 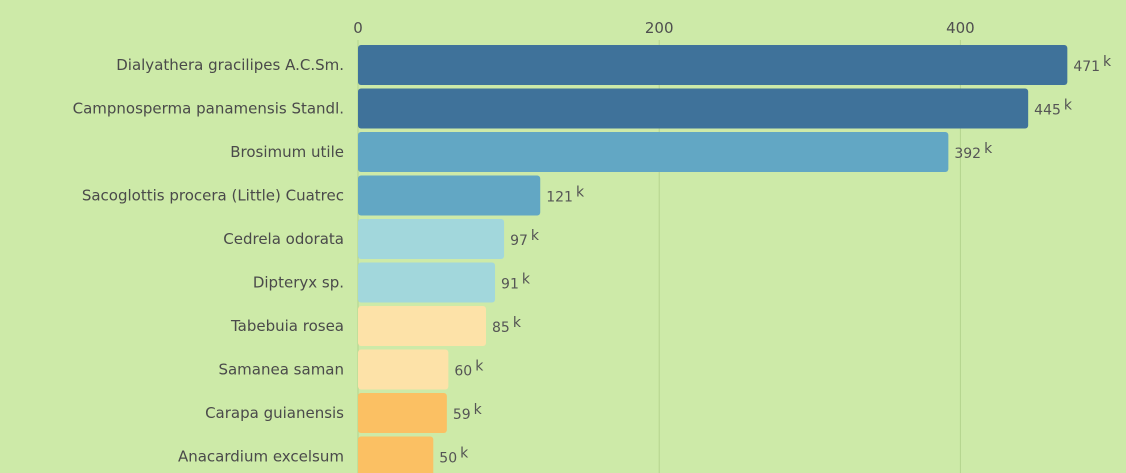 What do you see at coordinates (501, 328) in the screenshot?
I see `data-label-value: 85` at bounding box center [501, 328].